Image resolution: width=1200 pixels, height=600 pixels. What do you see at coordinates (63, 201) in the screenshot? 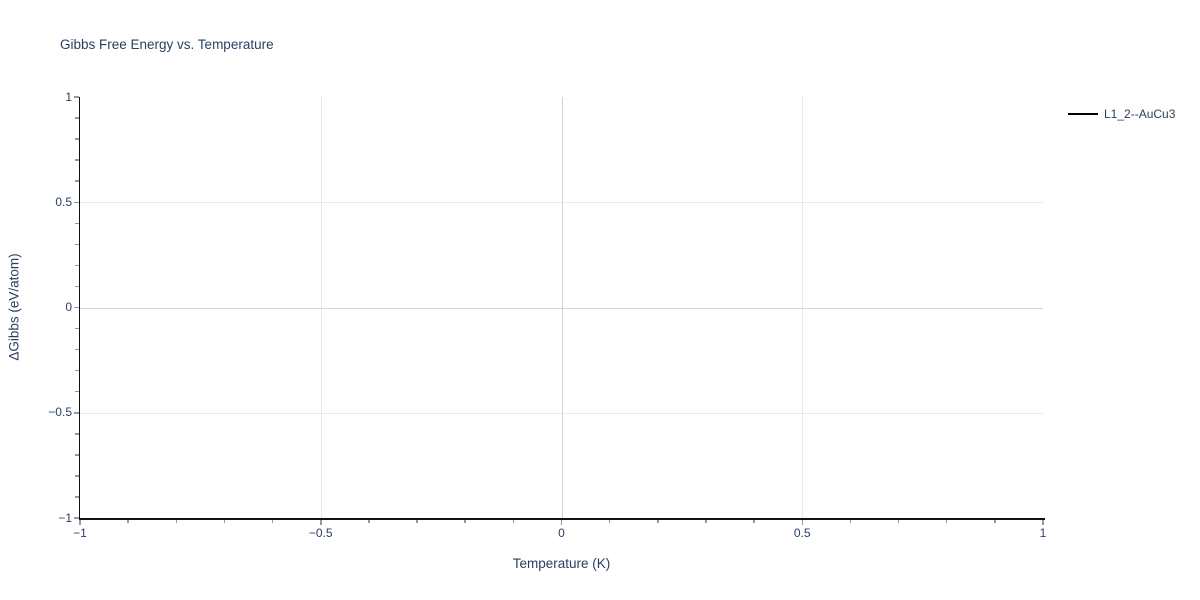
I see `y-tick-label: 0.5` at bounding box center [63, 201].